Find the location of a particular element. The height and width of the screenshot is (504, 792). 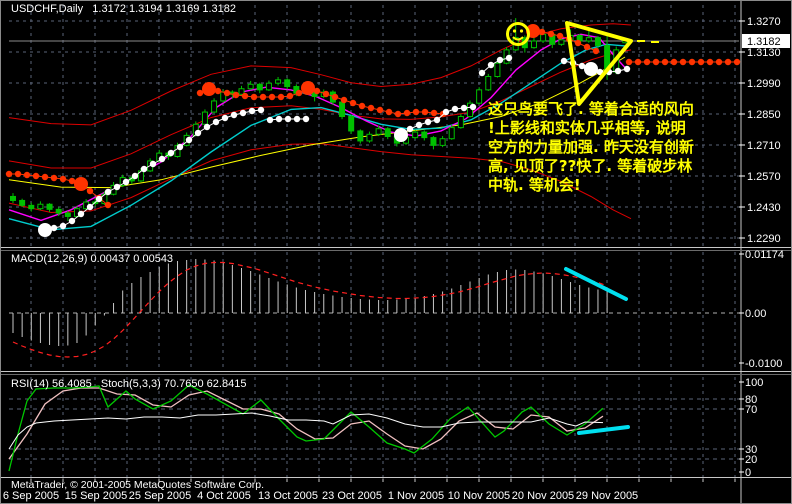

axis-label: 100 is located at coordinates (754, 383).